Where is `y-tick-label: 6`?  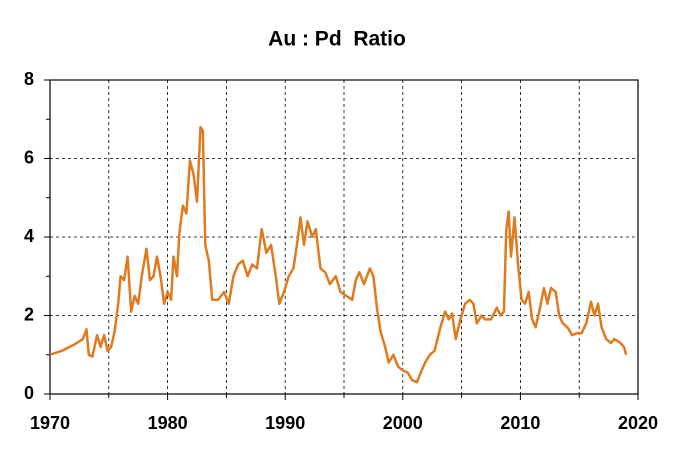 y-tick-label: 6 is located at coordinates (29, 157).